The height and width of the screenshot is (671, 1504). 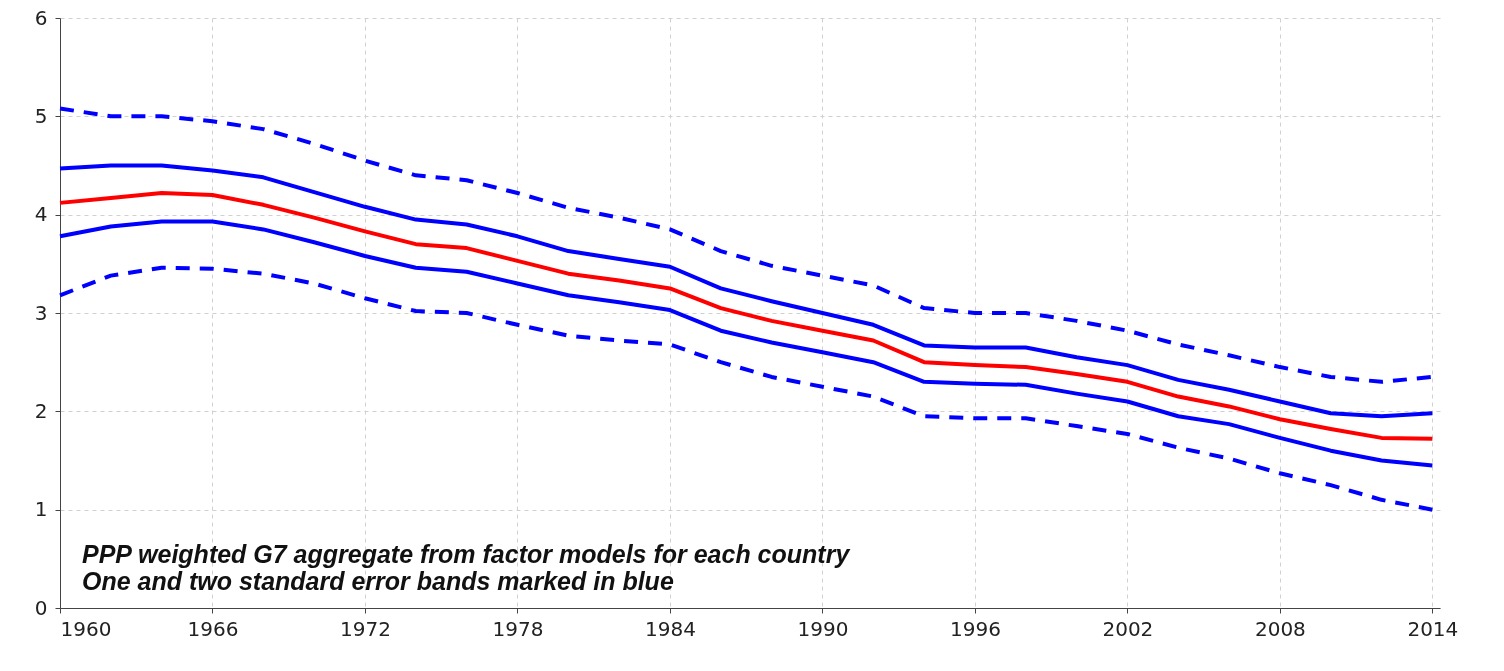 What do you see at coordinates (41, 214) in the screenshot?
I see `y-tick-label: 4` at bounding box center [41, 214].